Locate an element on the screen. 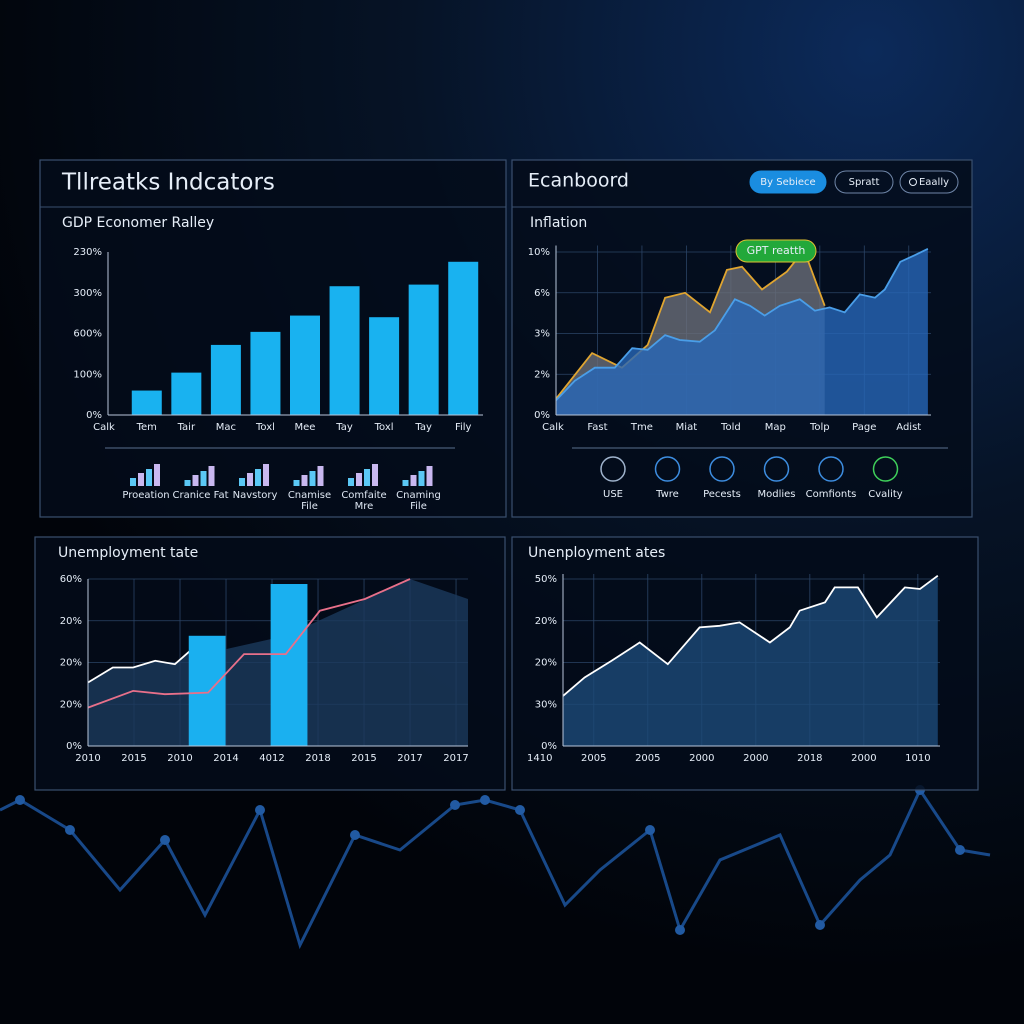  x-tick-label: 1410 is located at coordinates (539, 758).